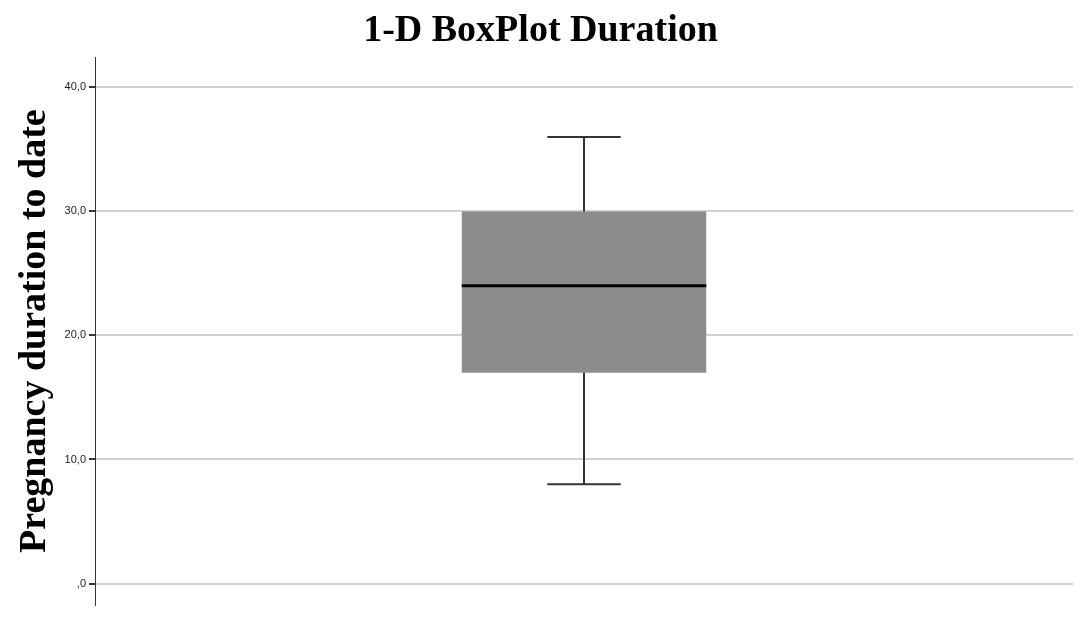 The width and height of the screenshot is (1081, 633). What do you see at coordinates (75, 334) in the screenshot?
I see `y-tick-label: 20,0` at bounding box center [75, 334].